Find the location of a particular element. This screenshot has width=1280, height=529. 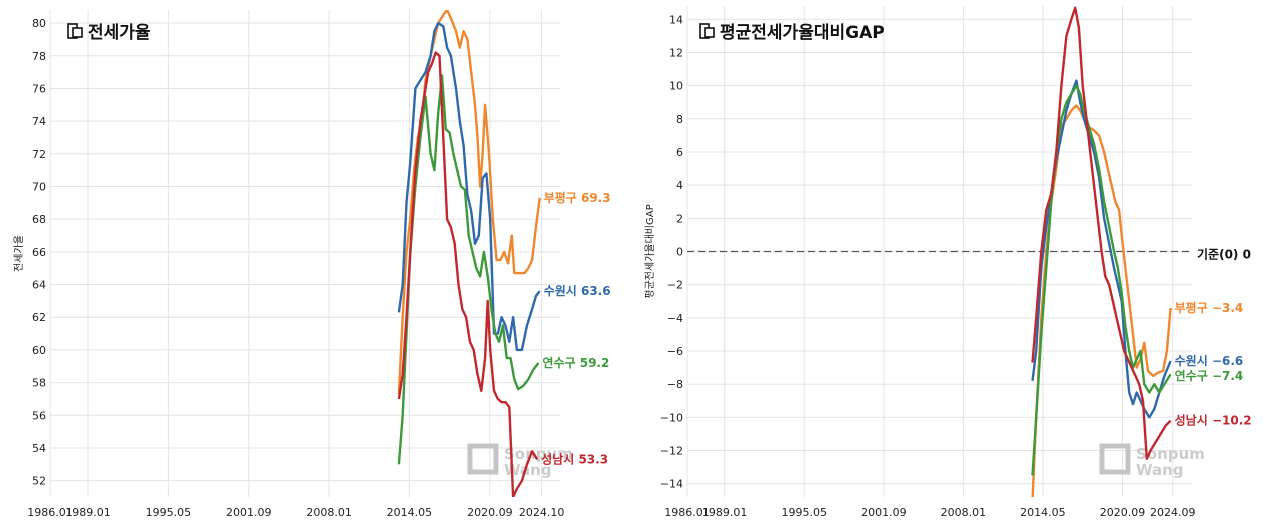

x-tick-label: 2024.10 is located at coordinates (542, 512).